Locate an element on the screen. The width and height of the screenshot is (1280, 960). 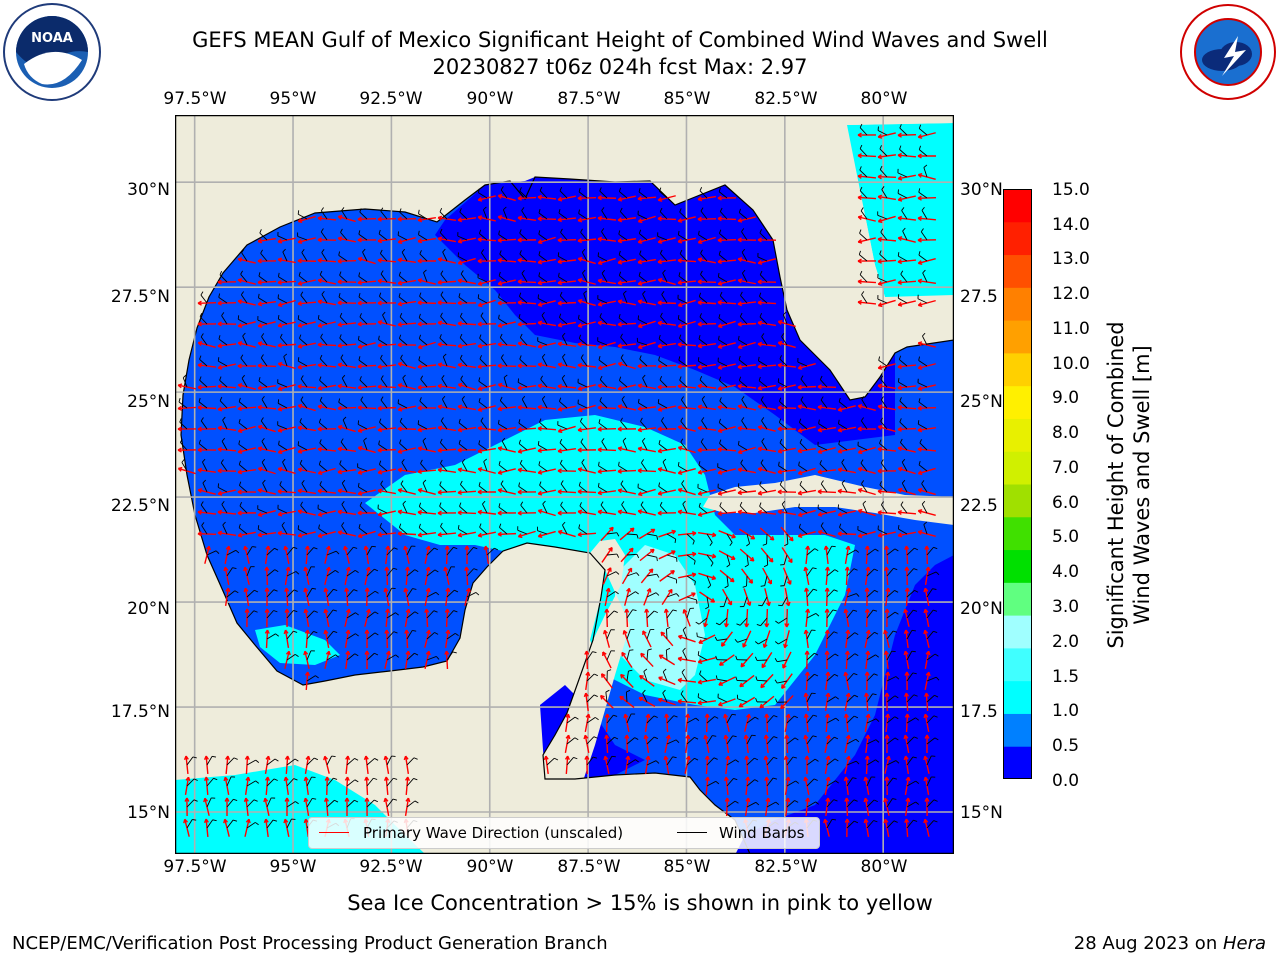
lon-label-top: 80°W is located at coordinates (884, 99).